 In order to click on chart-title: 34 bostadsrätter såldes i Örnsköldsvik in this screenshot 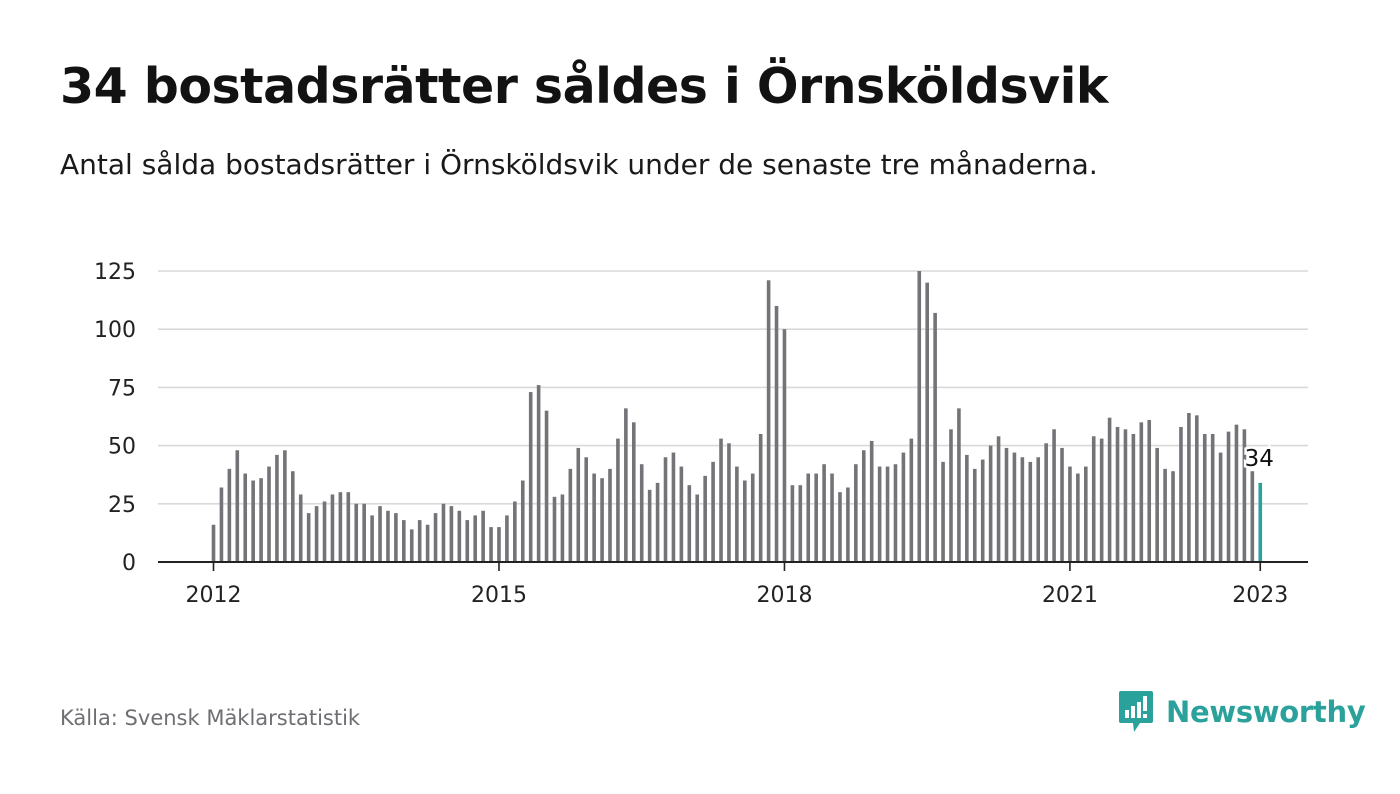, I will do `click(584, 86)`.